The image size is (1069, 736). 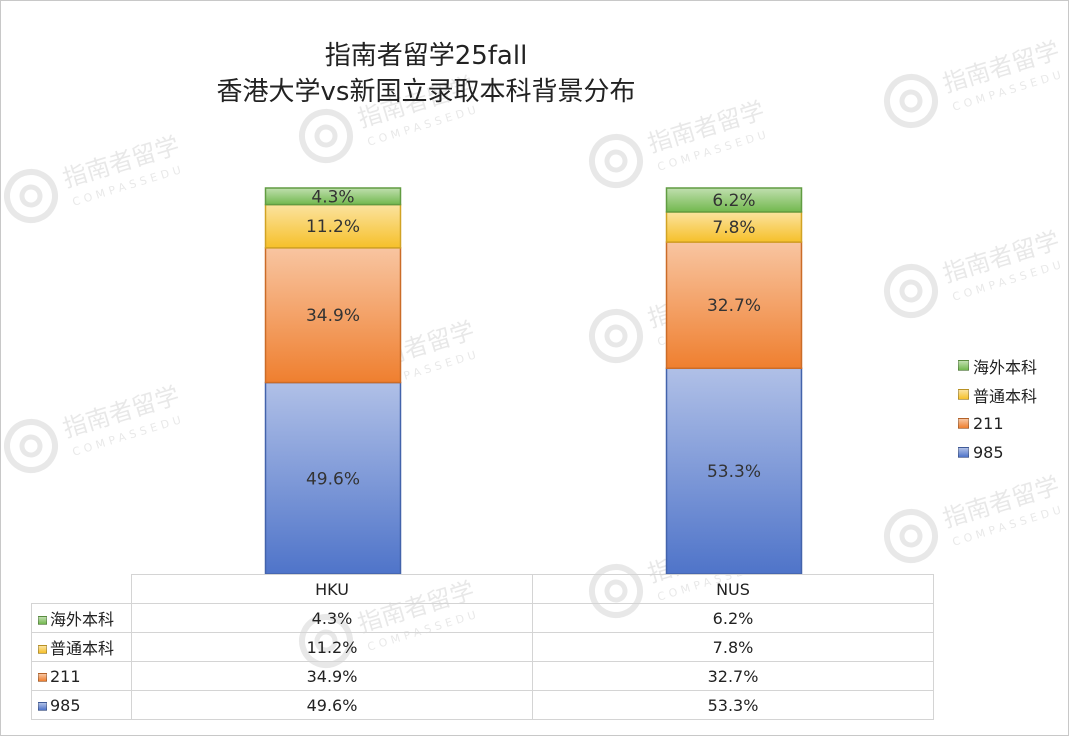 I want to click on data-label: 49.6%, so click(x=333, y=479).